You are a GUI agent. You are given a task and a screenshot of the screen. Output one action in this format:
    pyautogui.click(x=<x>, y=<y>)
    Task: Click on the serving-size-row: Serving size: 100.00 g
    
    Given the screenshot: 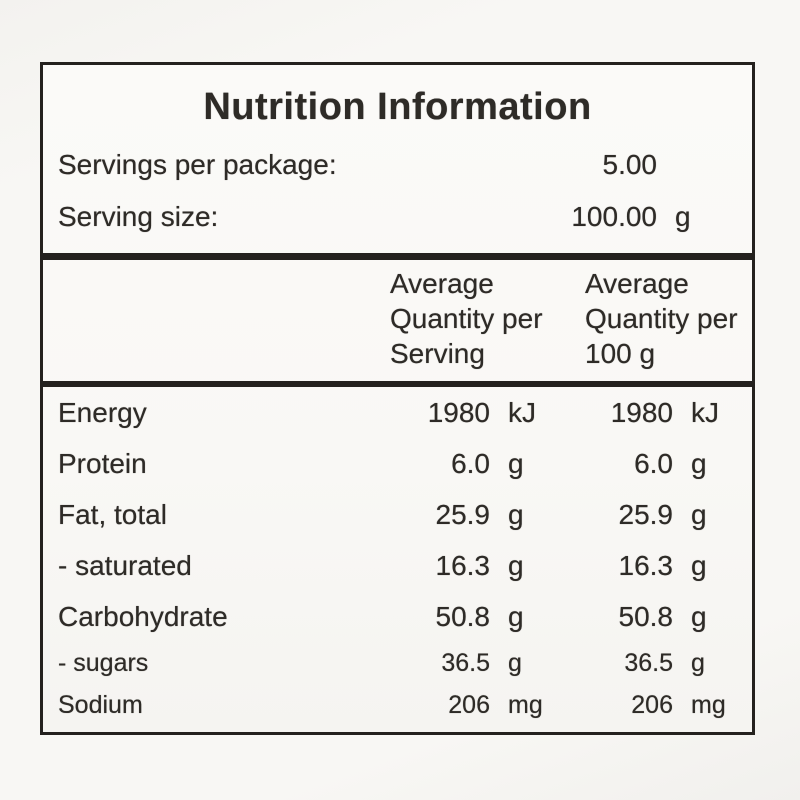 What is the action you would take?
    pyautogui.click(x=397, y=217)
    